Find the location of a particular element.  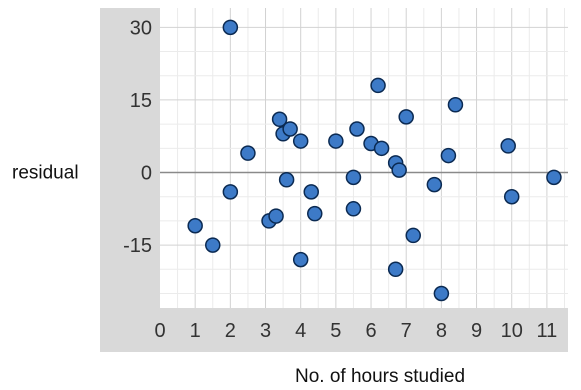

x-tick-label: 8 is located at coordinates (441, 331).